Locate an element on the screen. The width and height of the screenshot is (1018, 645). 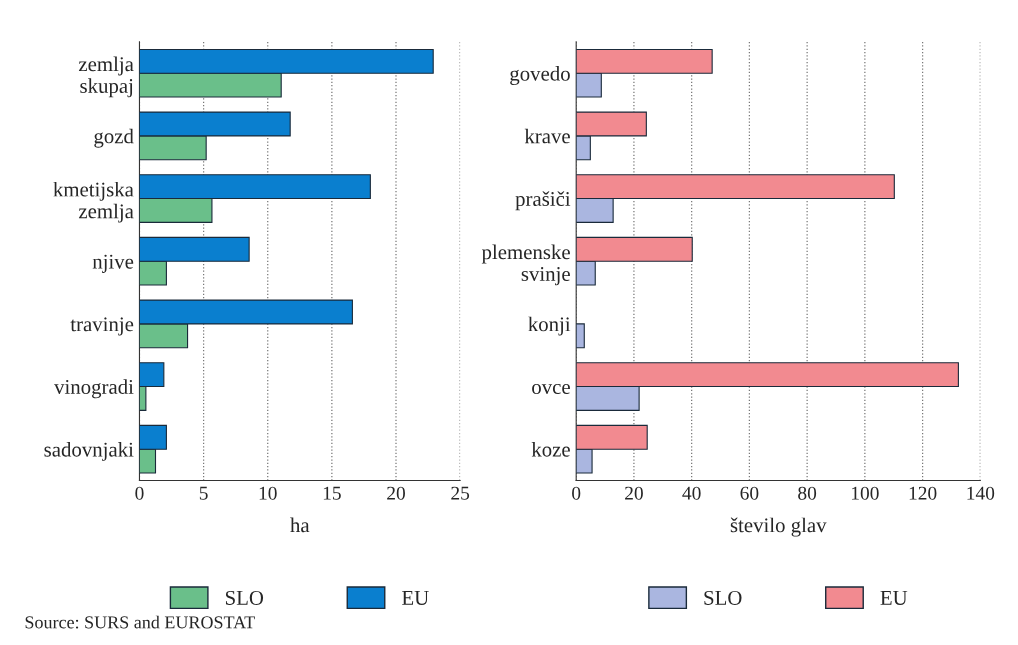
y-tick-label: prašiči is located at coordinates (543, 201).